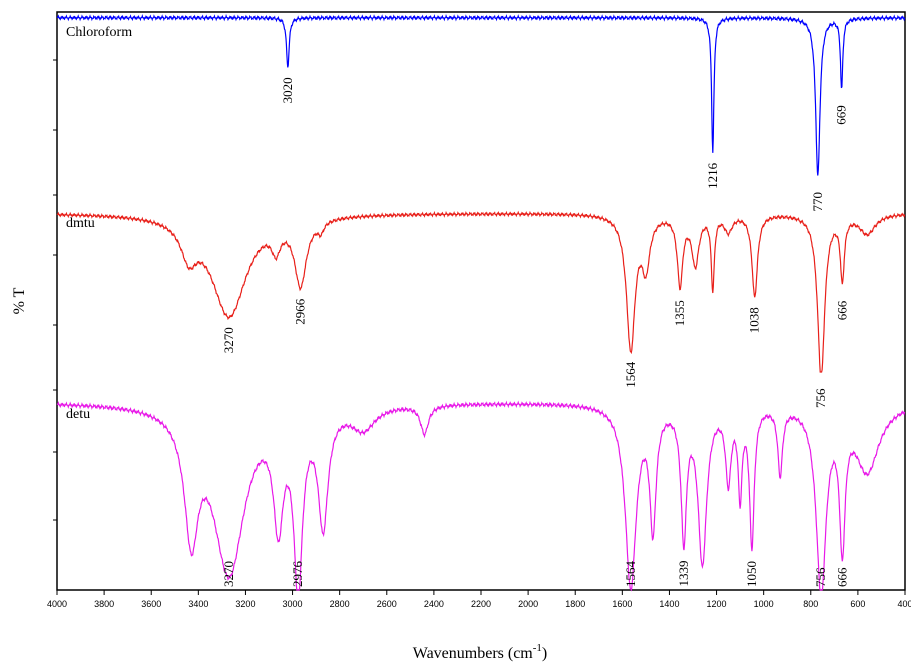 This screenshot has height=665, width=911. I want to click on series-labels: Chloroform dmtu detu, so click(99, 223).